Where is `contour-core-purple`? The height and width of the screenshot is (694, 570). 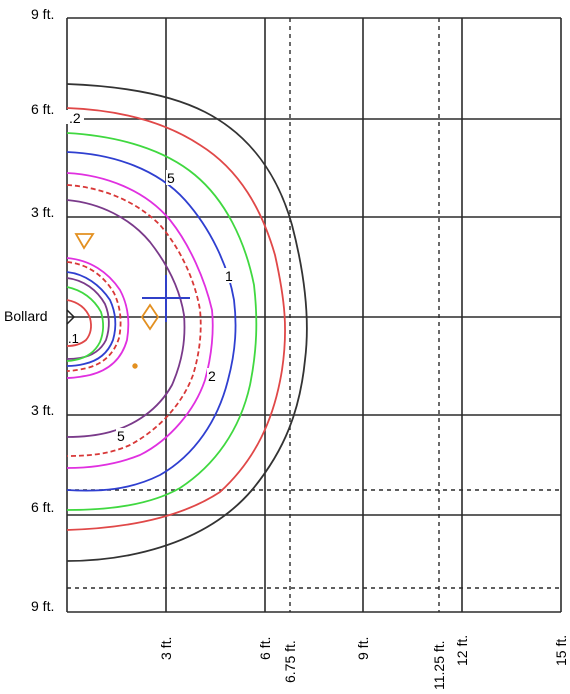 contour-core-purple is located at coordinates (88, 318).